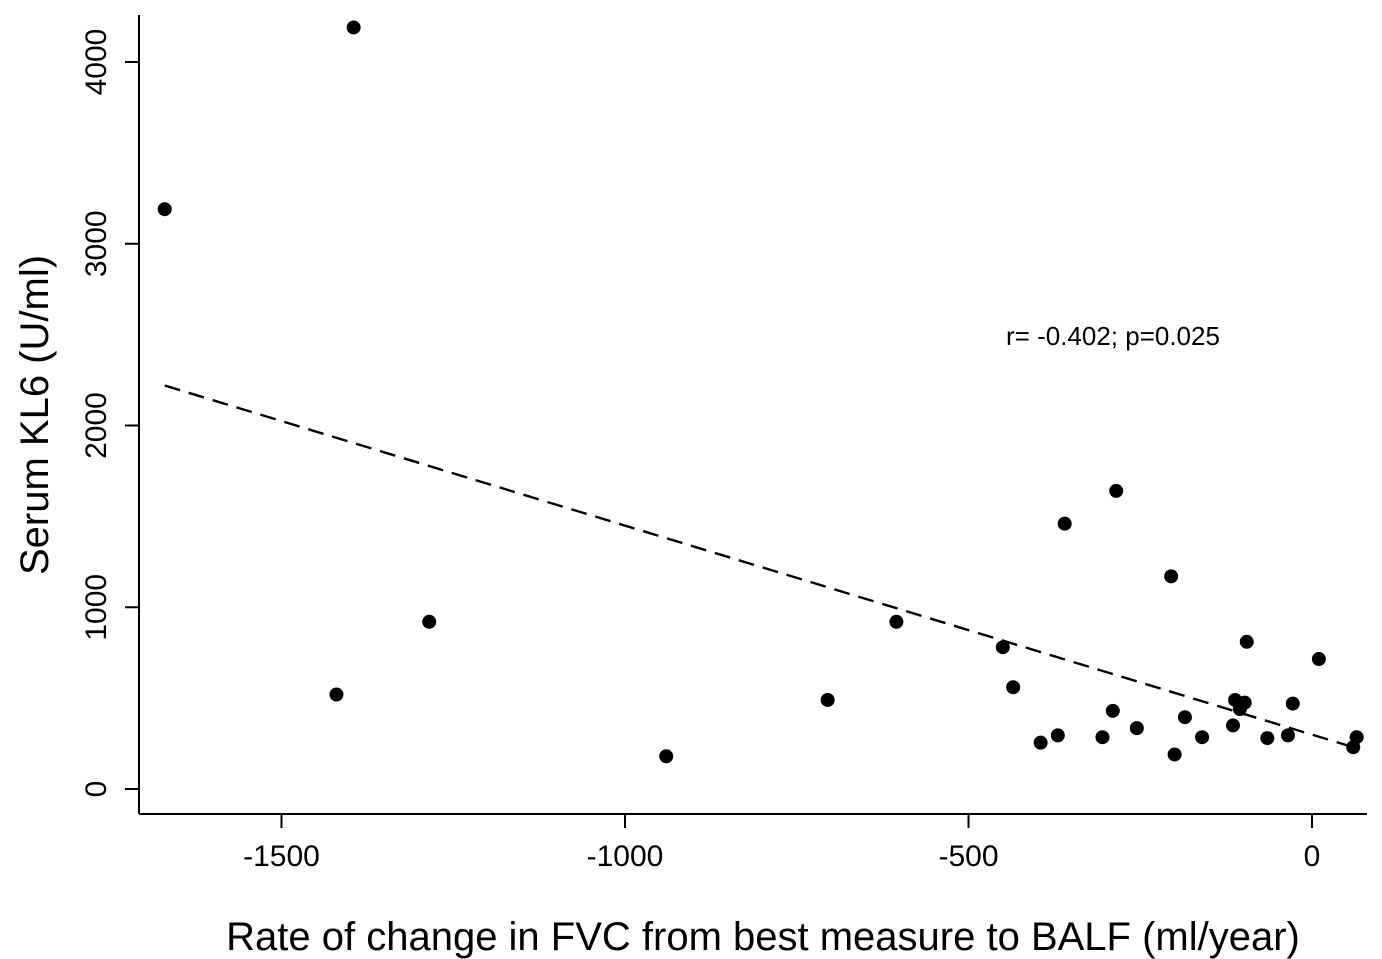  What do you see at coordinates (96, 62) in the screenshot?
I see `y-tick-label: 4000` at bounding box center [96, 62].